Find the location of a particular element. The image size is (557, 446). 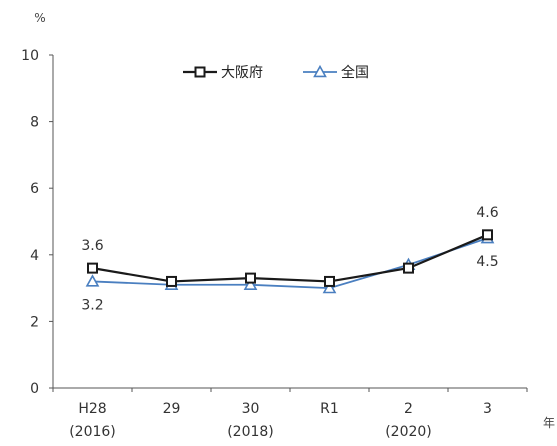

legend-square-marker is located at coordinates (200, 72).